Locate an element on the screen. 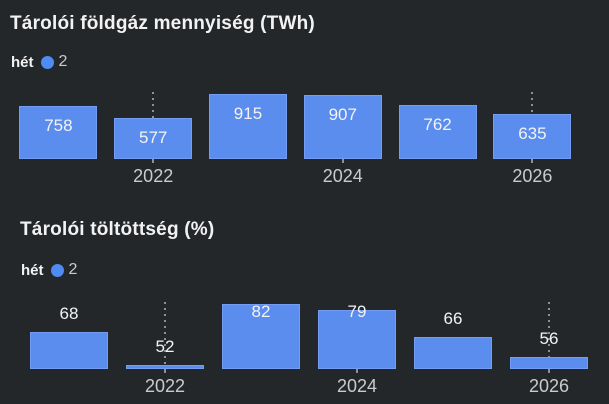  bar-column: 52 2022 is located at coordinates (165, 349).